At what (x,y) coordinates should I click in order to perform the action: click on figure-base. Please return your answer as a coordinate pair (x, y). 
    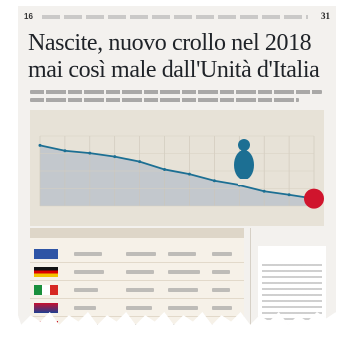
    Looking at the image, I should click on (244, 182).